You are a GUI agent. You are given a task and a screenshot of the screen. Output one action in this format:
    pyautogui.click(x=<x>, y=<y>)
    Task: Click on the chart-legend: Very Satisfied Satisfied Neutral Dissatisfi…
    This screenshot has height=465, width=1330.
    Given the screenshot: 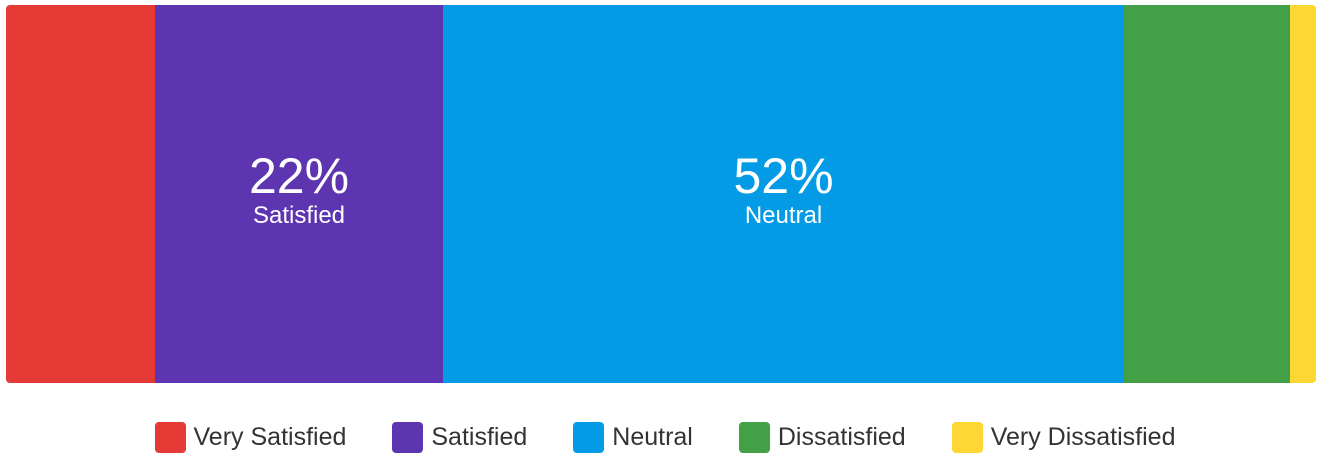 What is the action you would take?
    pyautogui.click(x=665, y=437)
    